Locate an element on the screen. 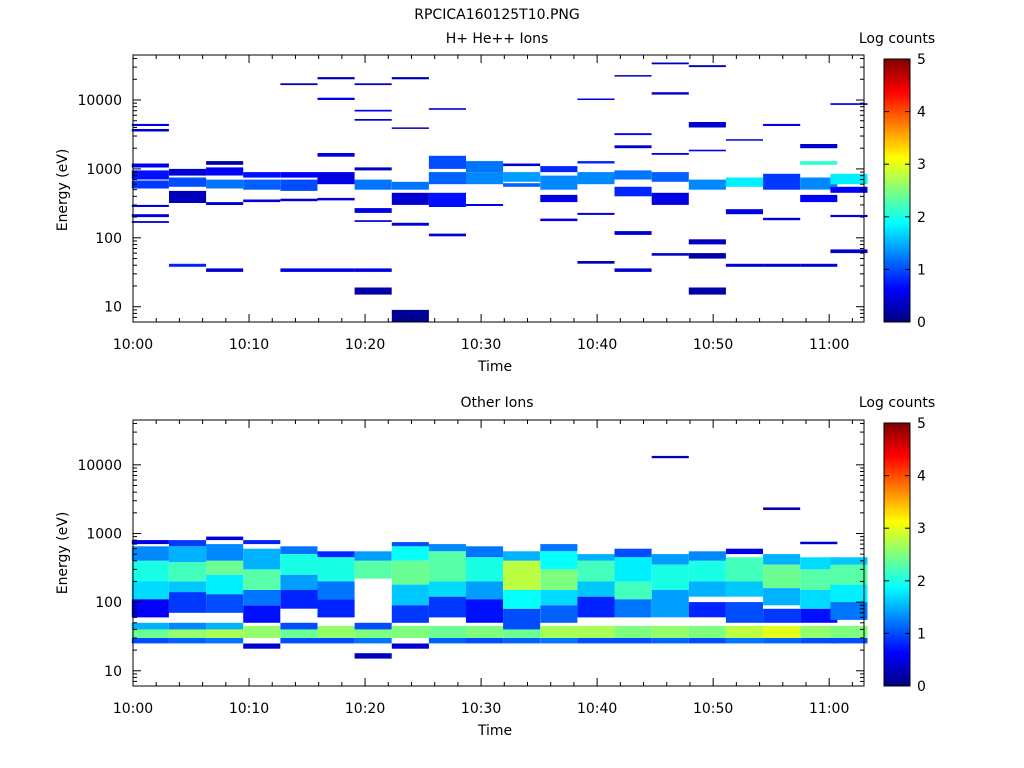 Image resolution: width=1024 pixels, height=768 pixels. y-tick-label: 10 is located at coordinates (113, 308).